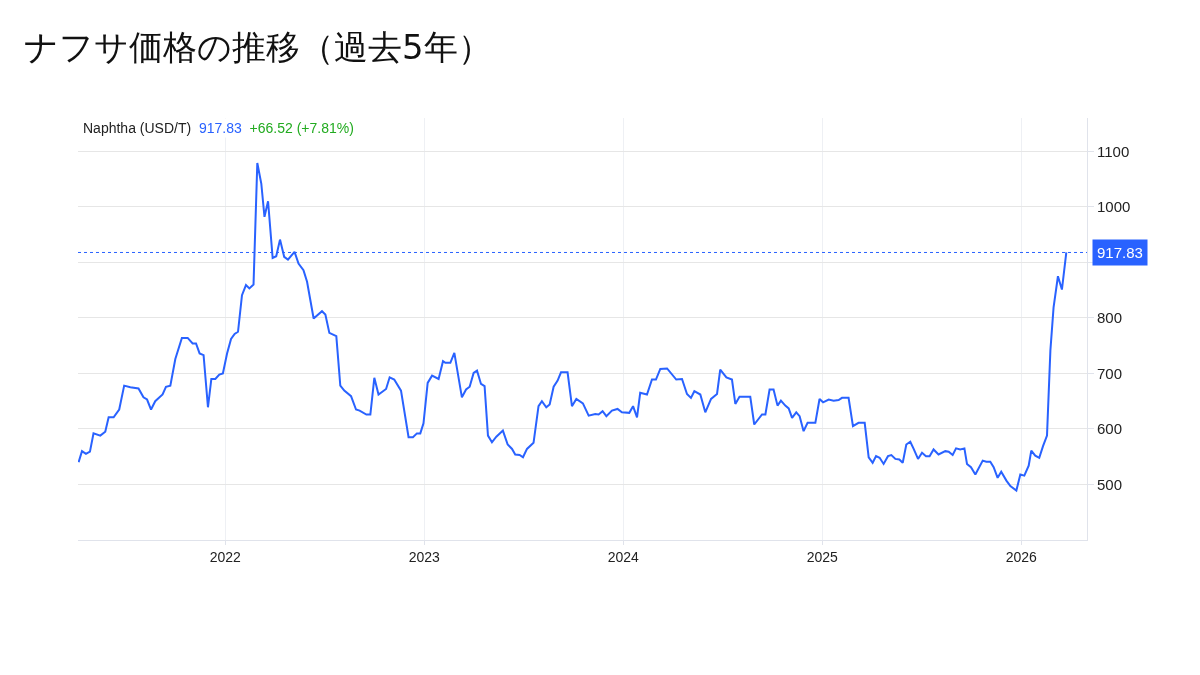 The width and height of the screenshot is (1200, 675). What do you see at coordinates (1110, 484) in the screenshot?
I see `y-tick-label: 500` at bounding box center [1110, 484].